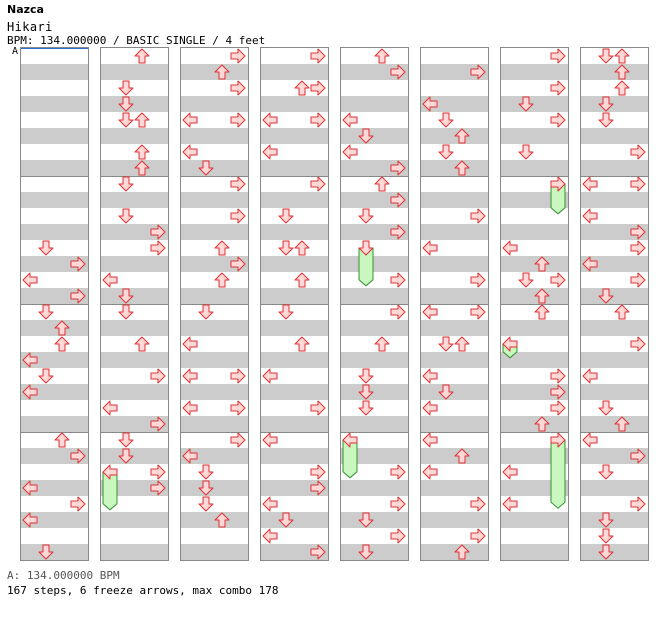 The width and height of the screenshot is (672, 620). What do you see at coordinates (136, 40) in the screenshot?
I see `chart-info: BPM: 134.000000 / BASIC SINGLE / 4 feet` at bounding box center [136, 40].